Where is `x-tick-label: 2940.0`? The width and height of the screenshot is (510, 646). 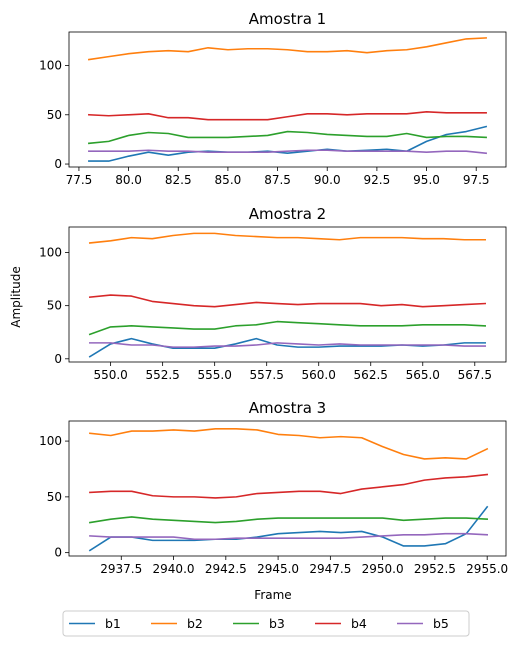 x-tick-label: 2940.0 is located at coordinates (174, 569).